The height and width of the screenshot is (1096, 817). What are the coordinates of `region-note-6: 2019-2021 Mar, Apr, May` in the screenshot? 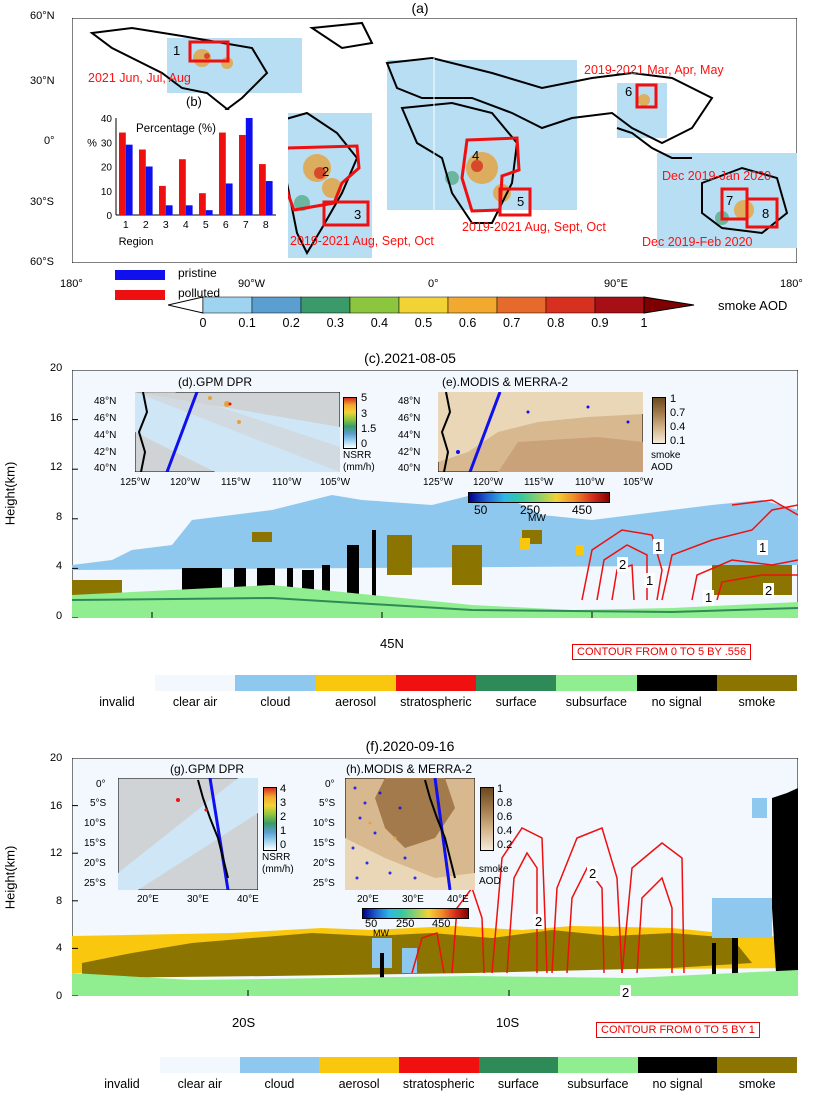 It's located at (654, 70).